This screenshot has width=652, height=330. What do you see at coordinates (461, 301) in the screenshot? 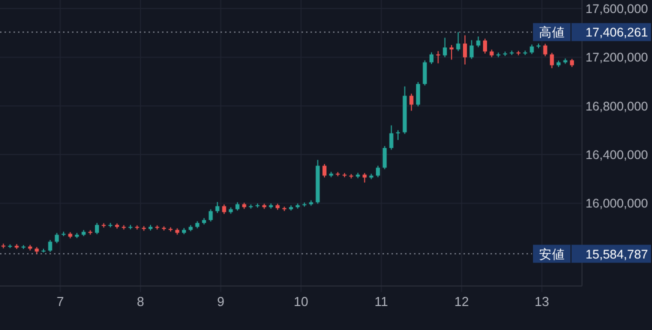
I see `x-tick-label: 12` at bounding box center [461, 301].